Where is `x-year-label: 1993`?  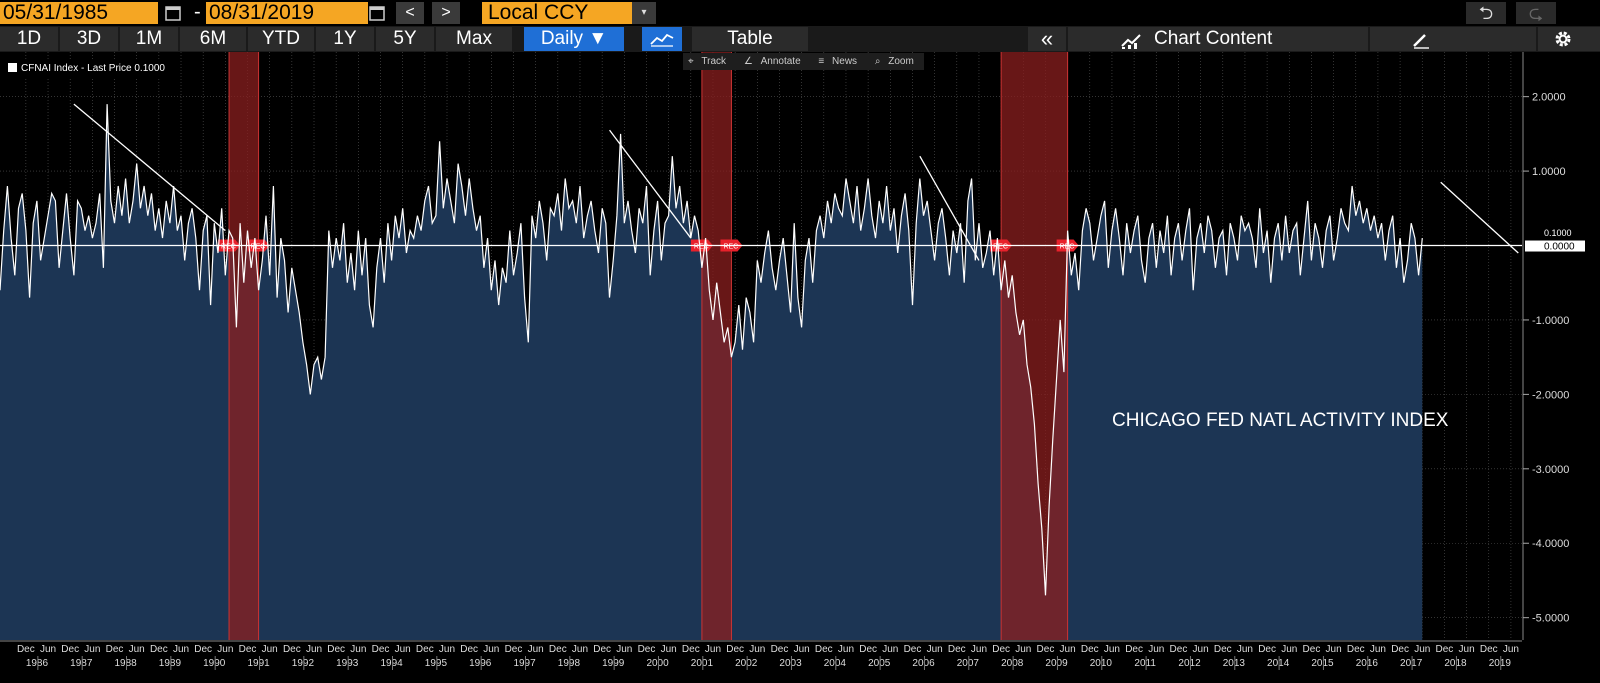 x-year-label: 1993 is located at coordinates (347, 663).